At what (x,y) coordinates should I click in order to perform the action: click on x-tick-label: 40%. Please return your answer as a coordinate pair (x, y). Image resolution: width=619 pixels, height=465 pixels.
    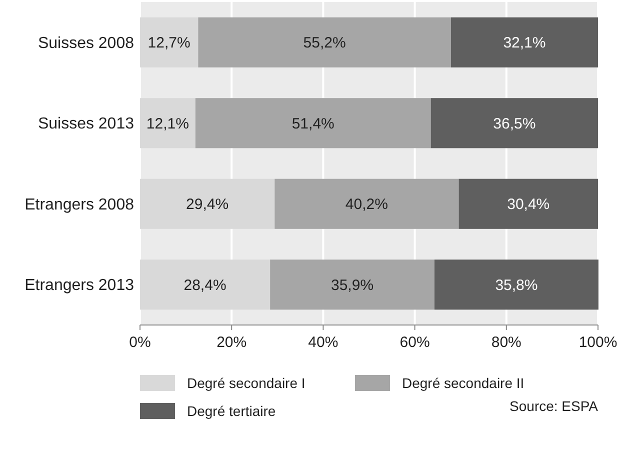
    Looking at the image, I should click on (323, 342).